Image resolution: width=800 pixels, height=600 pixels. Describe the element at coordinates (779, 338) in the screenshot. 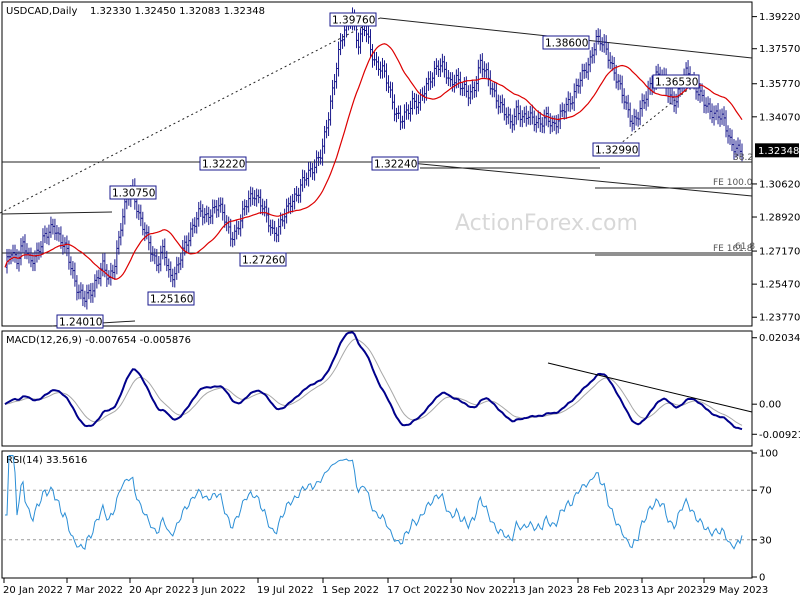

I see `macd-y-tick-label: 0.020349` at that location.